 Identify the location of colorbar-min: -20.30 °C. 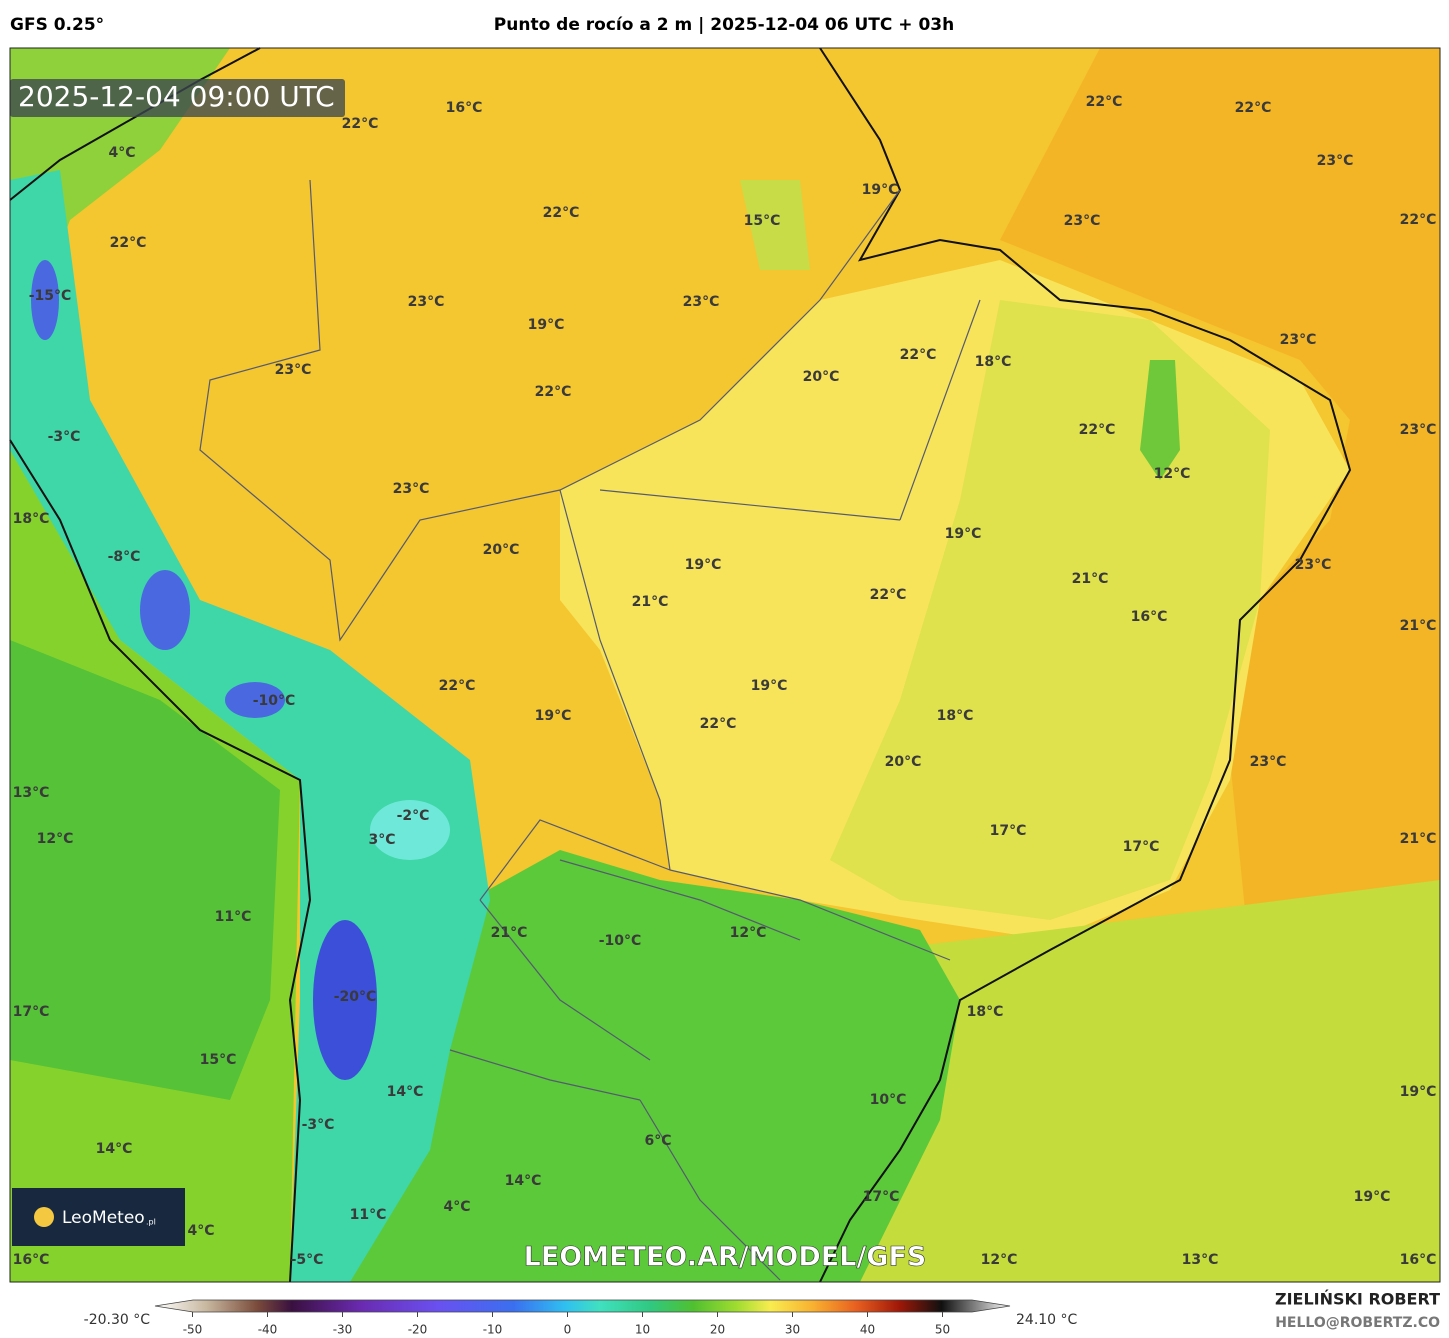
(117, 1320).